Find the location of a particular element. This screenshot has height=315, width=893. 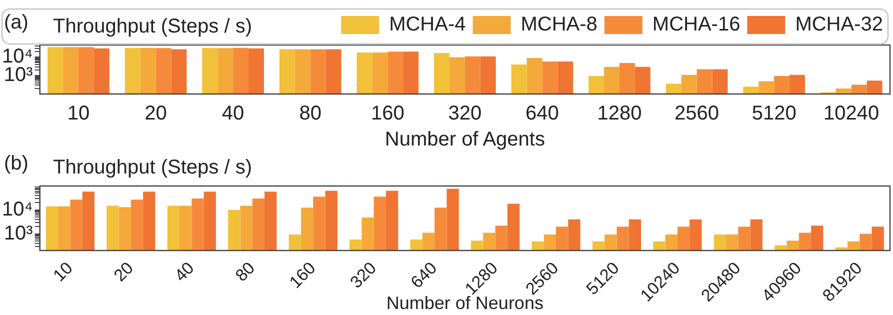

x-tick-label: 5120 is located at coordinates (774, 113).